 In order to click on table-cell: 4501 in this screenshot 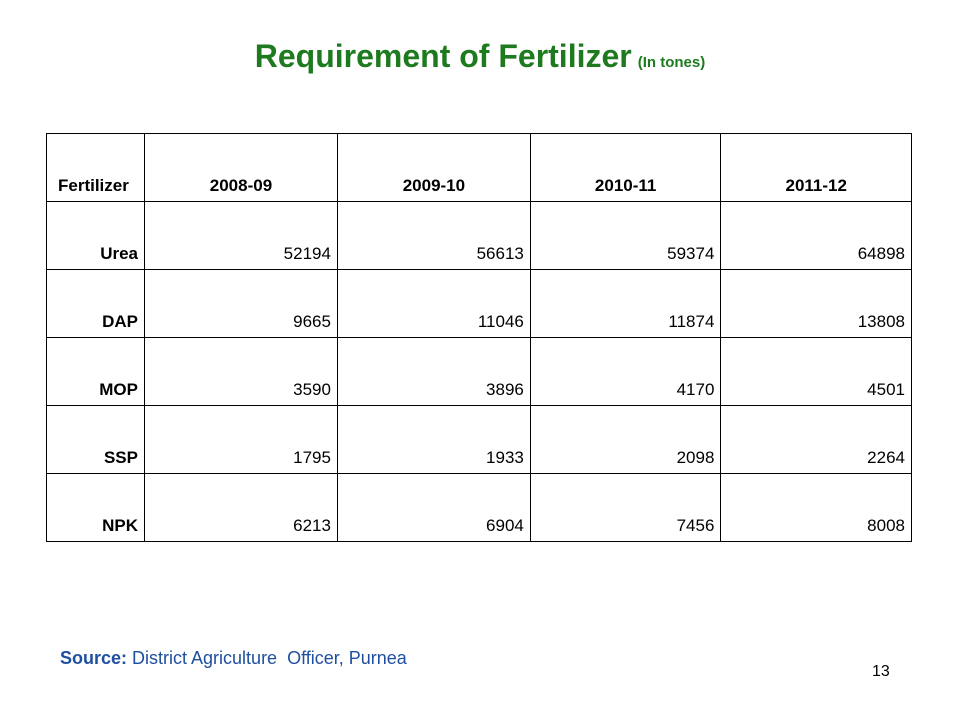, I will do `click(816, 371)`.